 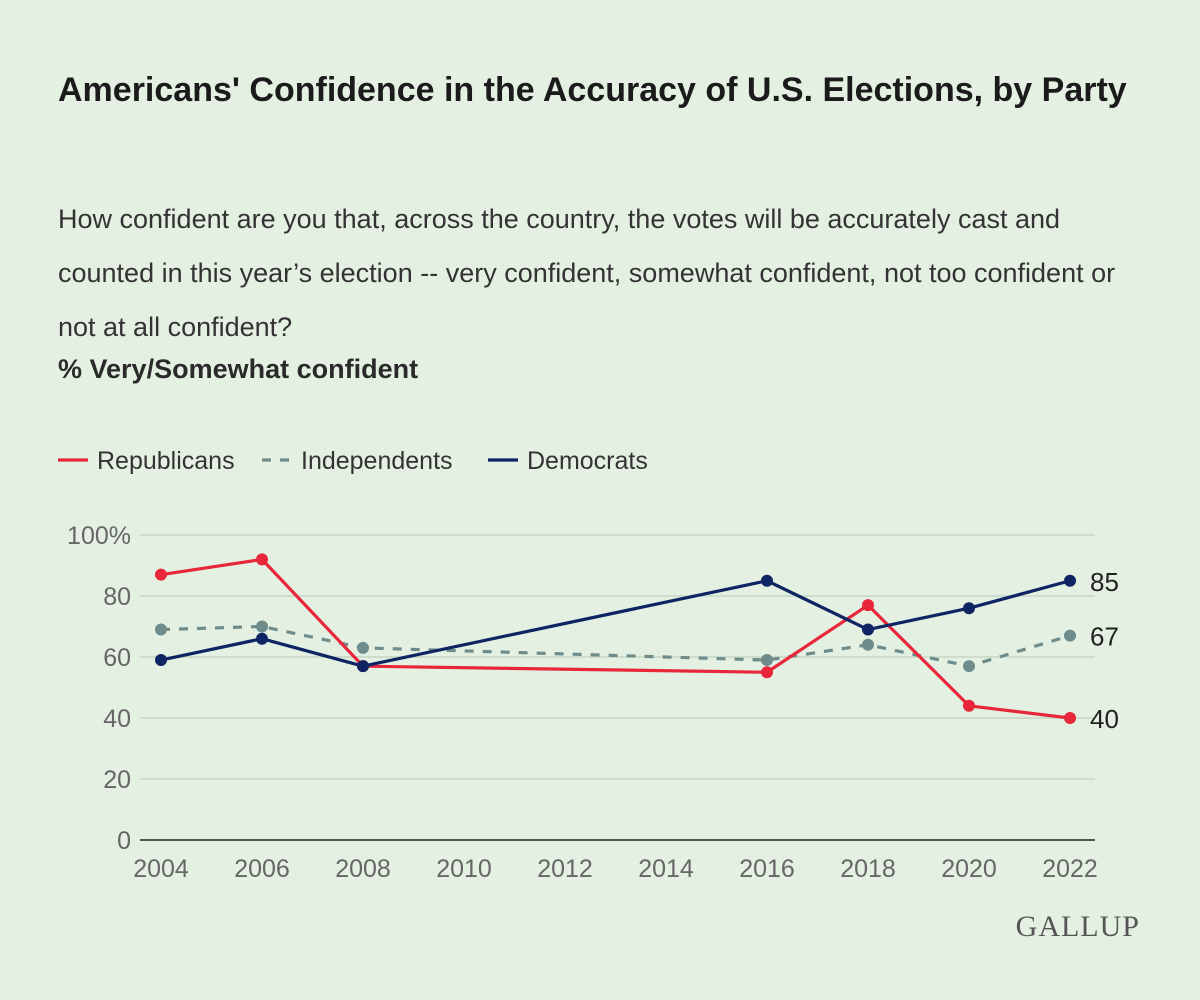 What do you see at coordinates (969, 666) in the screenshot?
I see `point-independents-2020` at bounding box center [969, 666].